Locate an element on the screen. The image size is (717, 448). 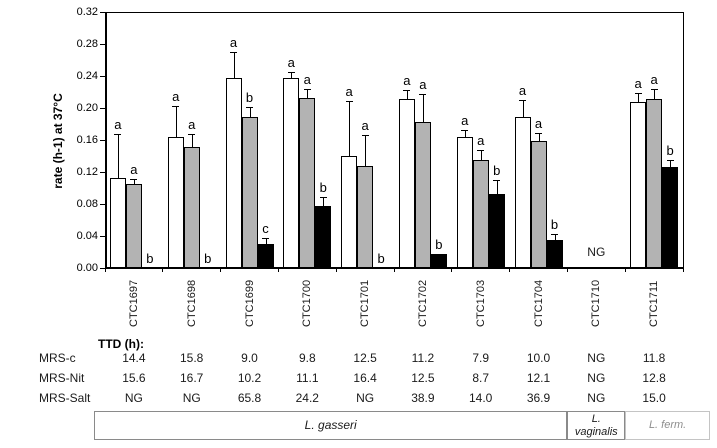
y-tick-label: 0.00 is located at coordinates (87, 268).